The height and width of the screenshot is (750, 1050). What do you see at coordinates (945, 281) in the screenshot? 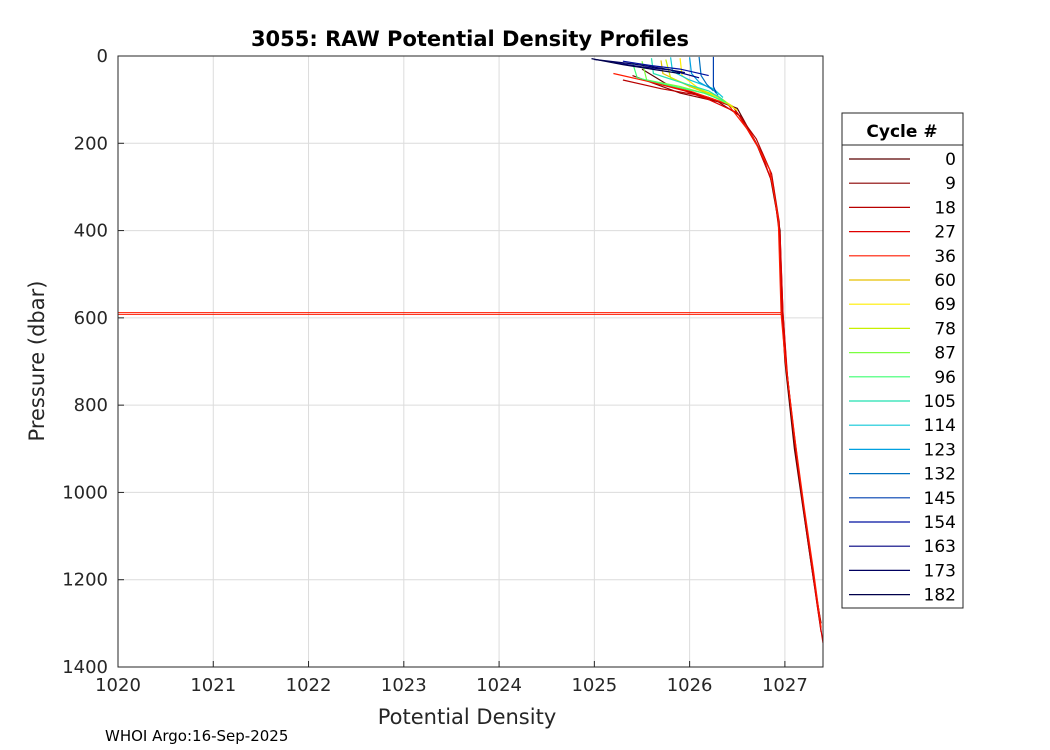
I see `legend-label-60: 60` at bounding box center [945, 281].